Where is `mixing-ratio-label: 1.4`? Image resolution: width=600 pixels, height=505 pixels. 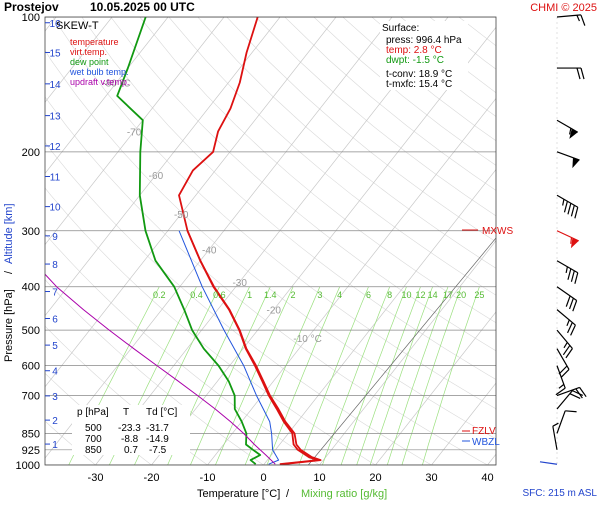 mixing-ratio-label: 1.4 is located at coordinates (270, 295).